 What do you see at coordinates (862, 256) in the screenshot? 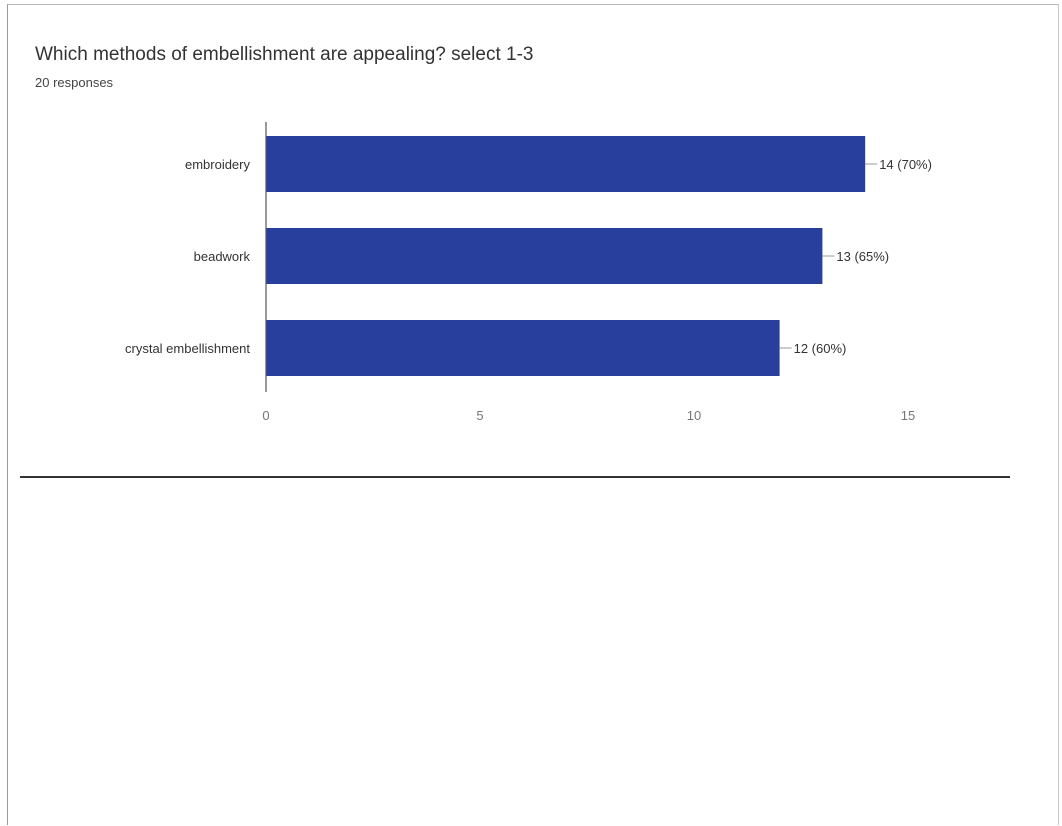
I see `data-label: 13 (65%)` at bounding box center [862, 256].